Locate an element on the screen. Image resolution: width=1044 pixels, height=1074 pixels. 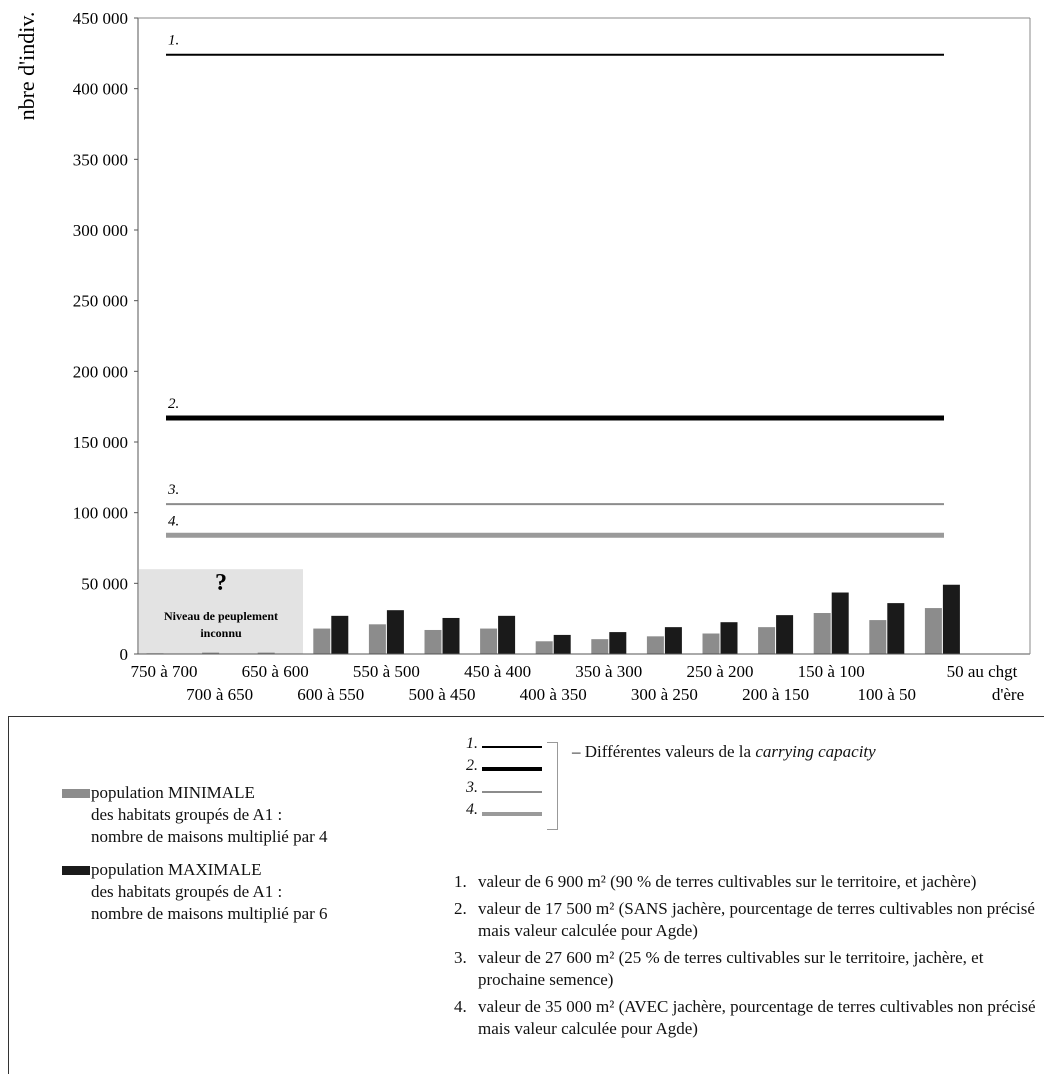
note-number: 1. is located at coordinates (460, 881).